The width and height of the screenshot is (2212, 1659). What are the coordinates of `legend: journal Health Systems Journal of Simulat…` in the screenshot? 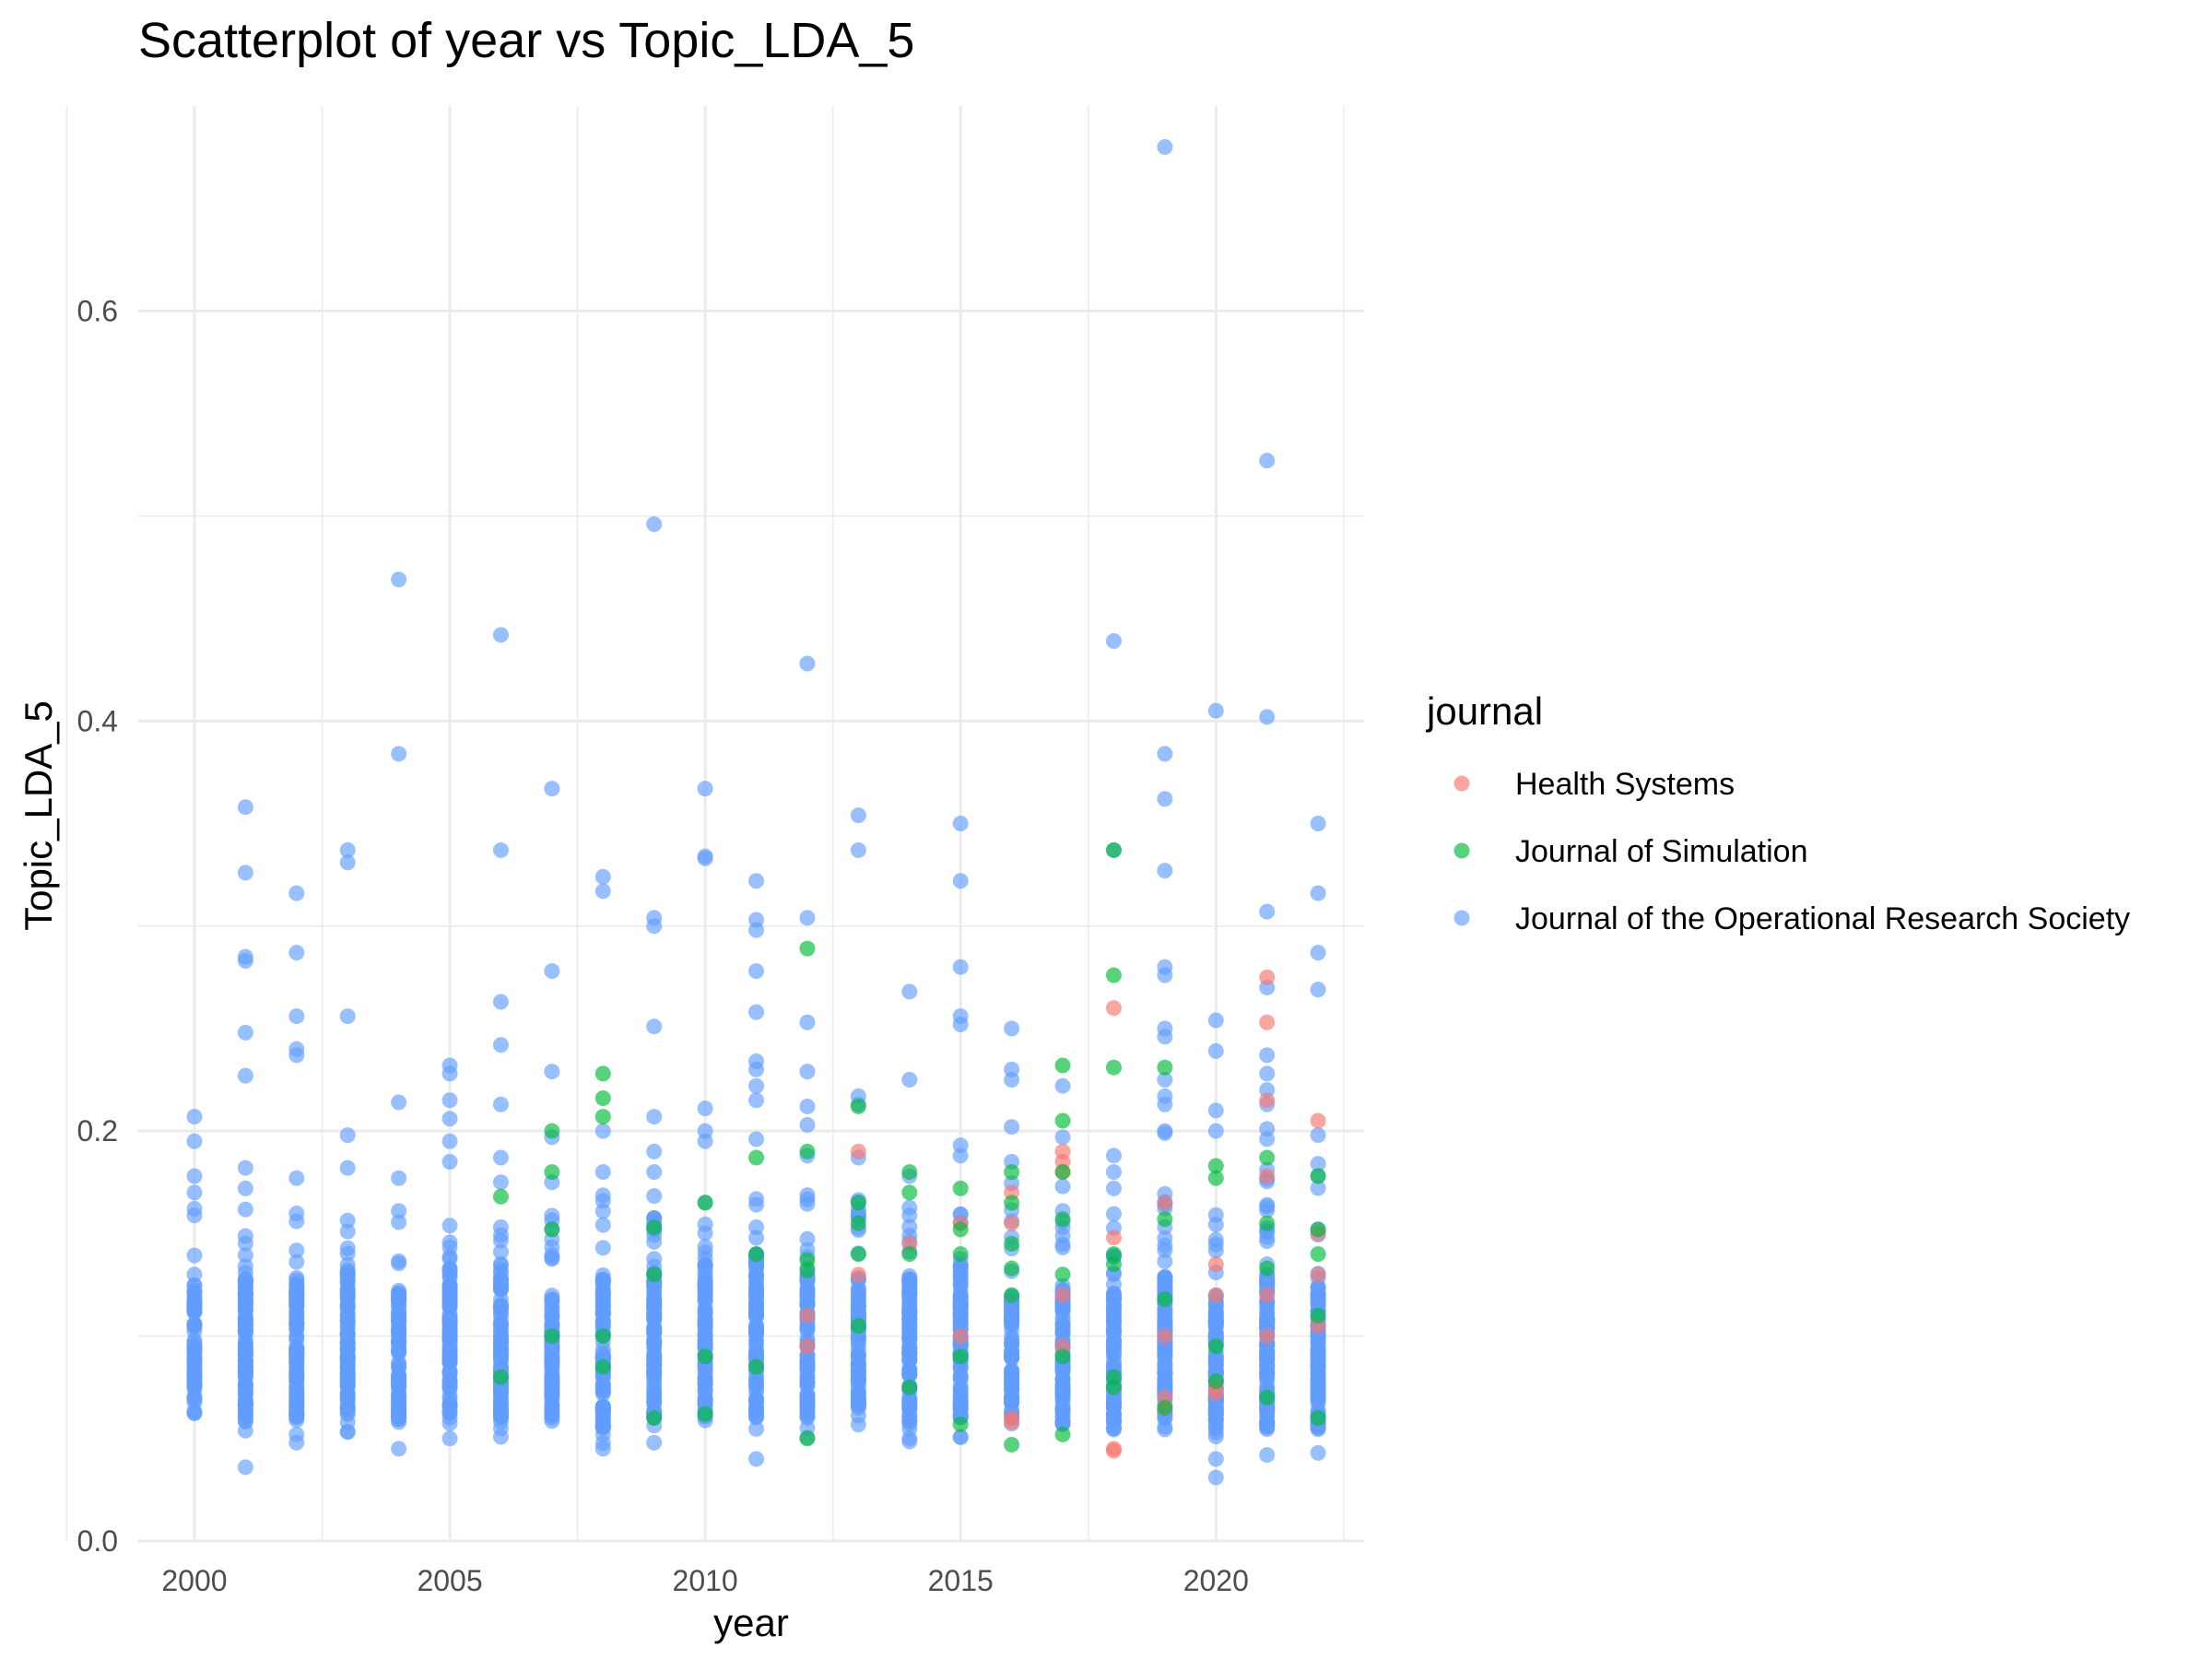 It's located at (1777, 812).